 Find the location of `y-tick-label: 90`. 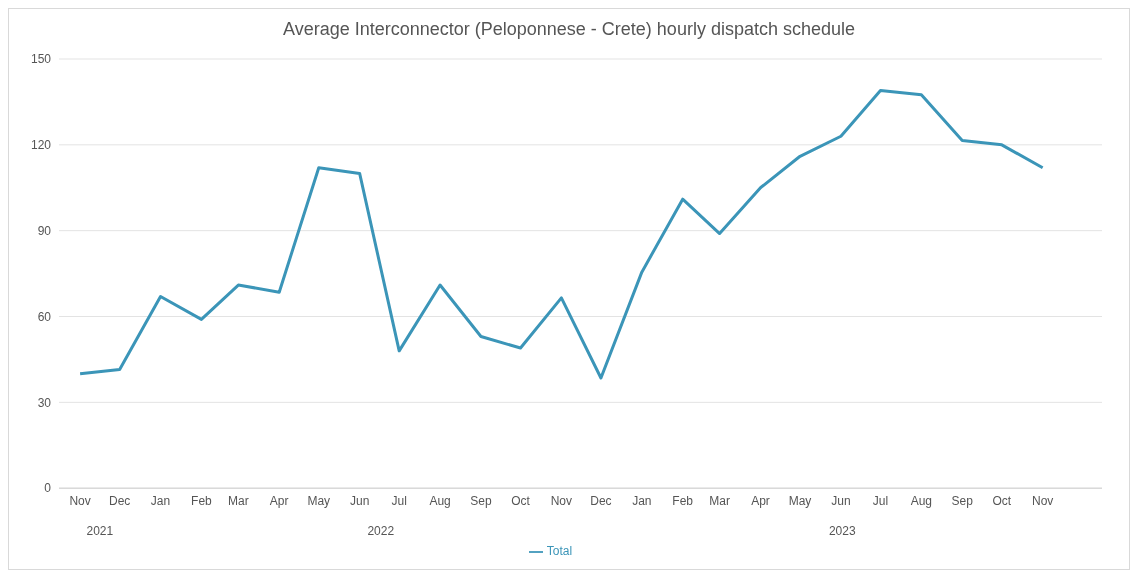

y-tick-label: 90 is located at coordinates (44, 230).